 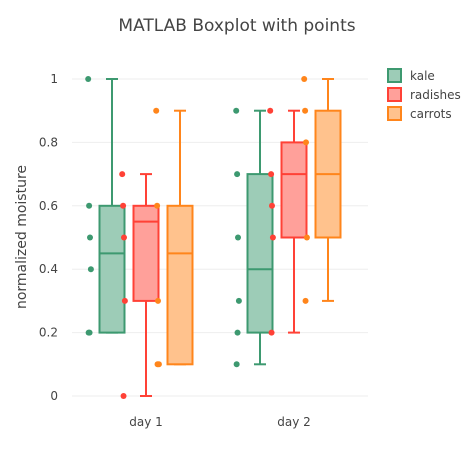 I want to click on legend-label: kale, so click(x=422, y=76).